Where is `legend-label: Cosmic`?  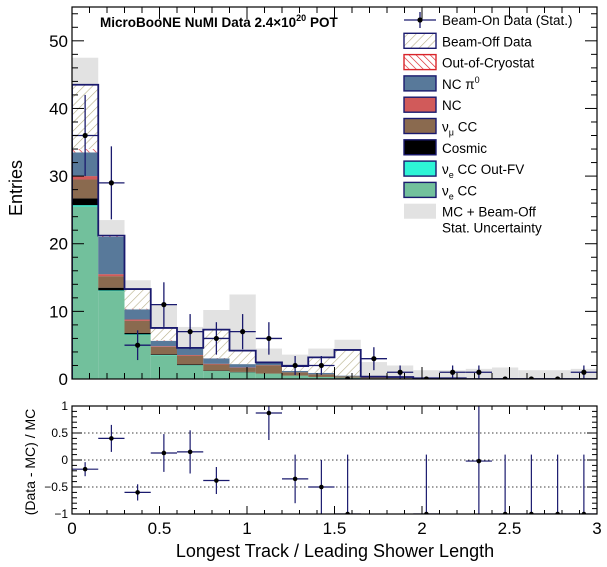 legend-label: Cosmic is located at coordinates (464, 148).